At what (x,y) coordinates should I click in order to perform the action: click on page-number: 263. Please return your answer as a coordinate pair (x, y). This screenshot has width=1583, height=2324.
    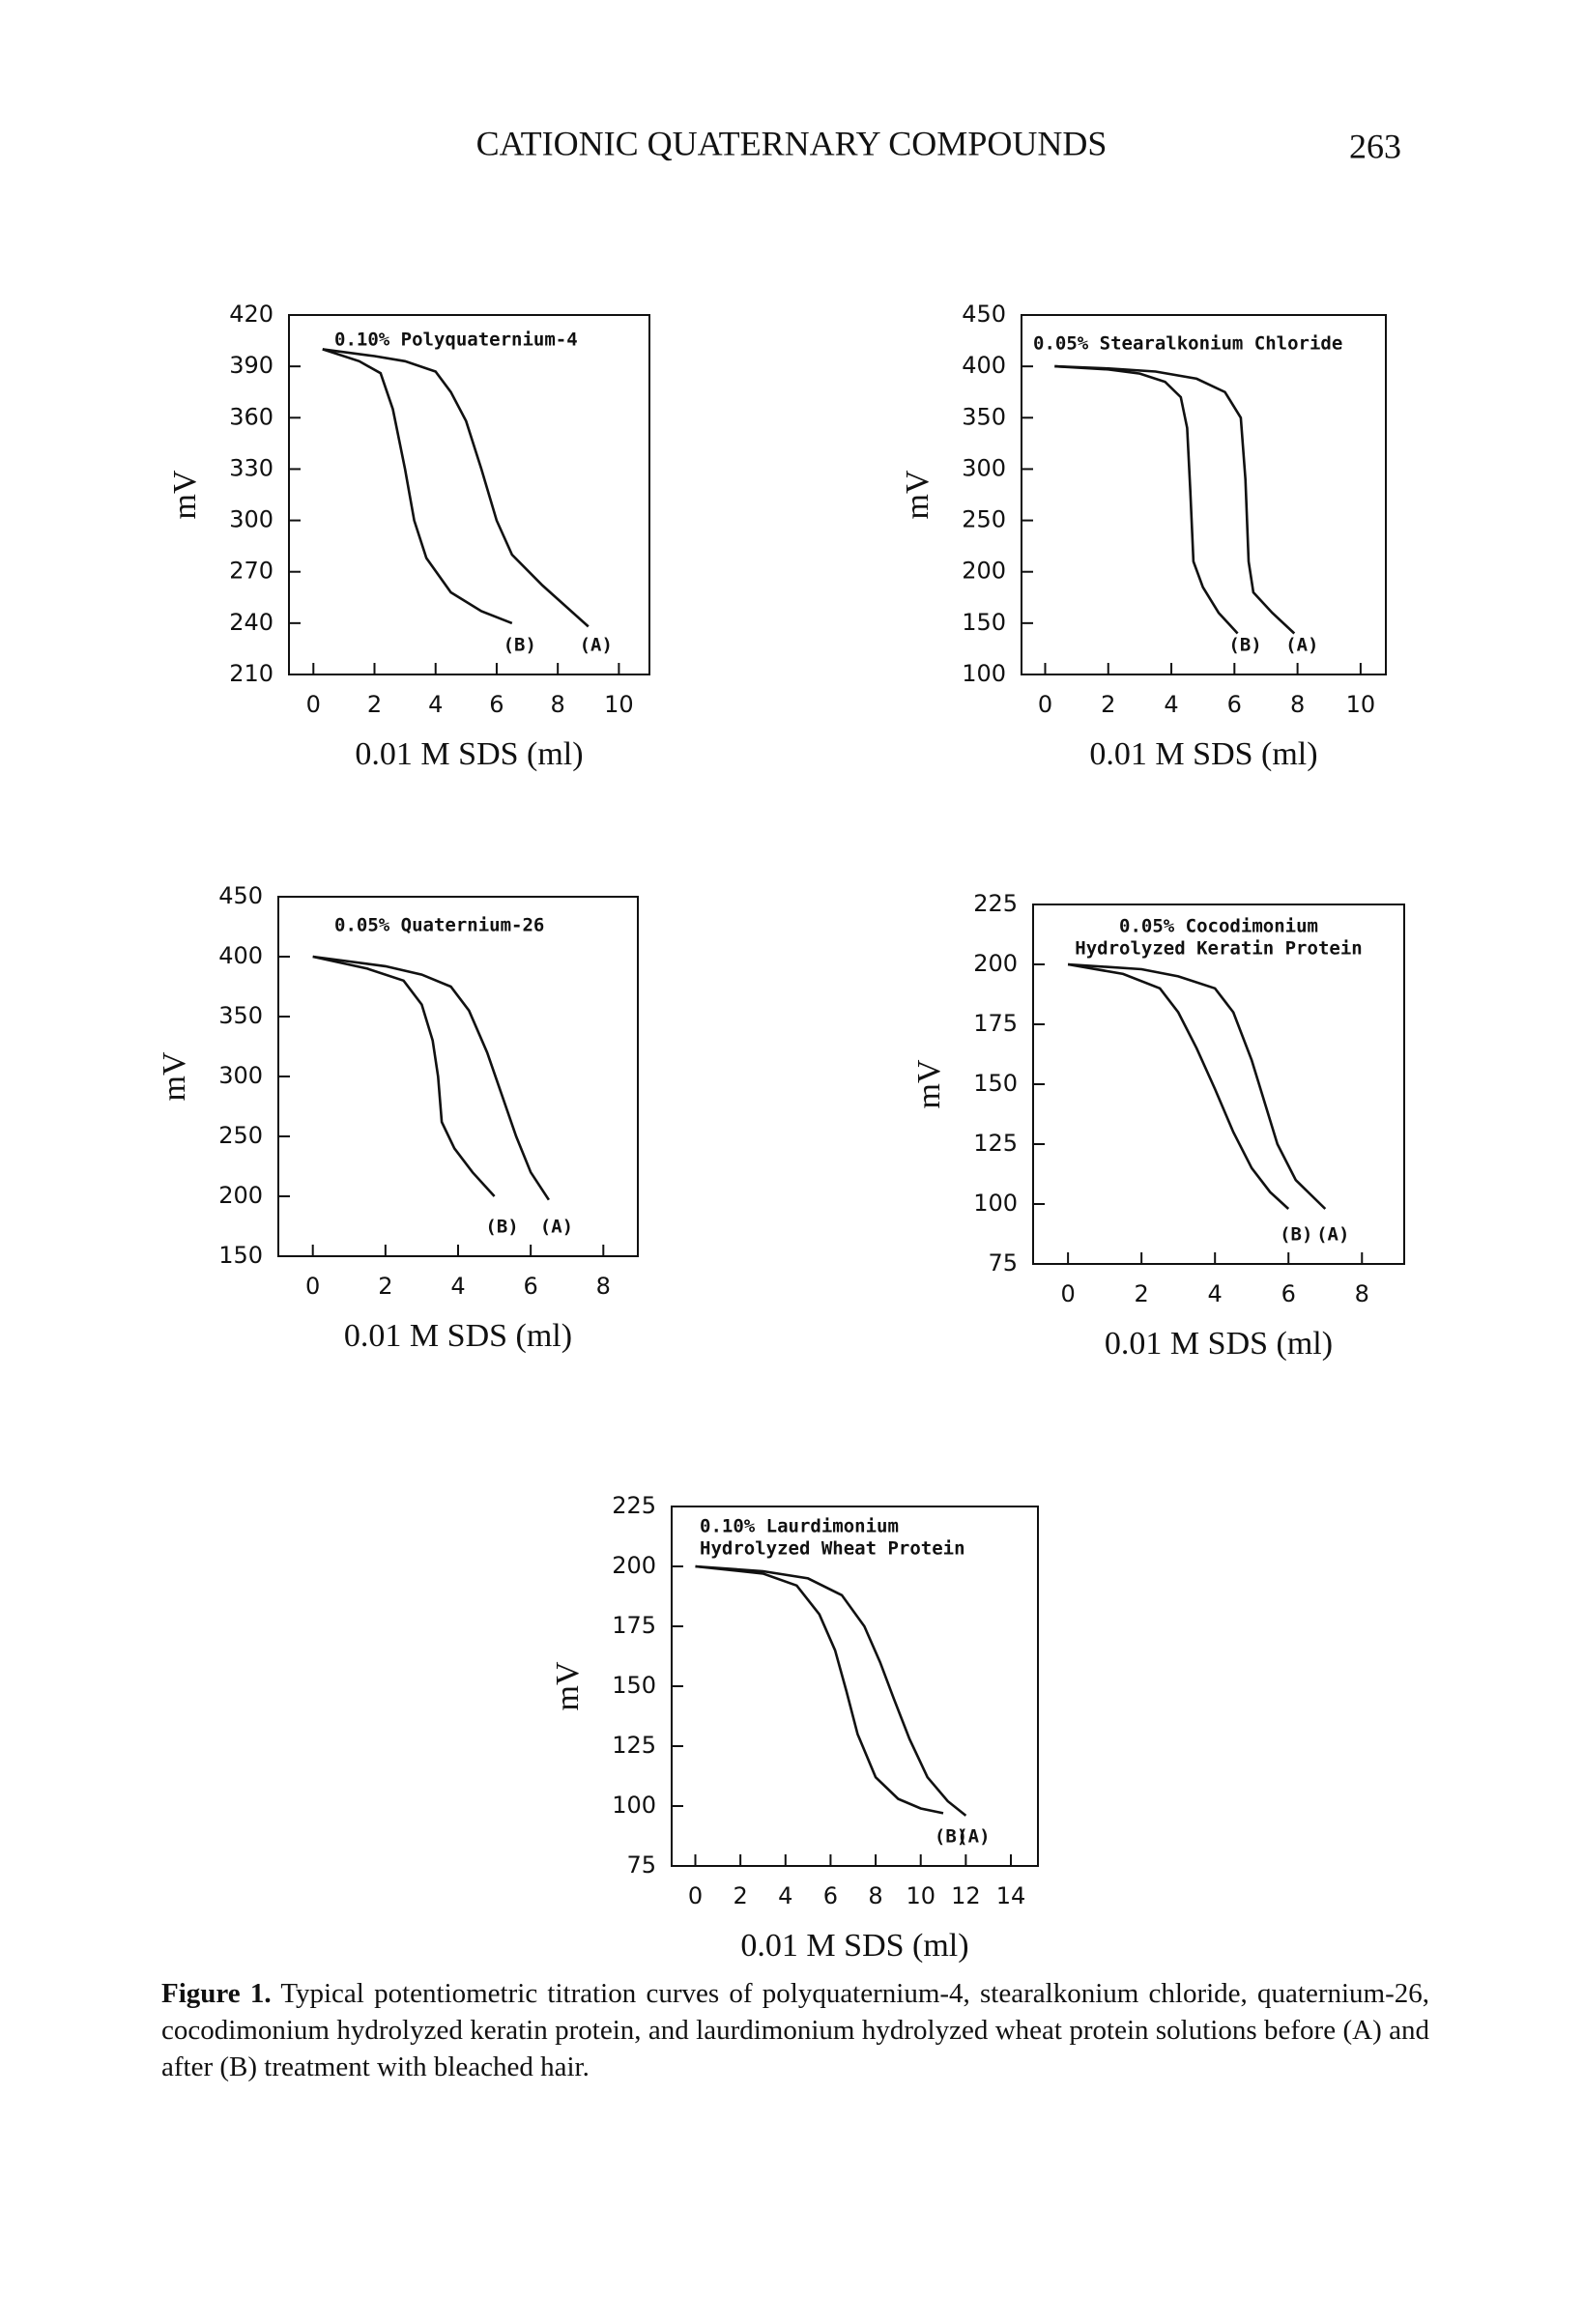
    Looking at the image, I should click on (1375, 146).